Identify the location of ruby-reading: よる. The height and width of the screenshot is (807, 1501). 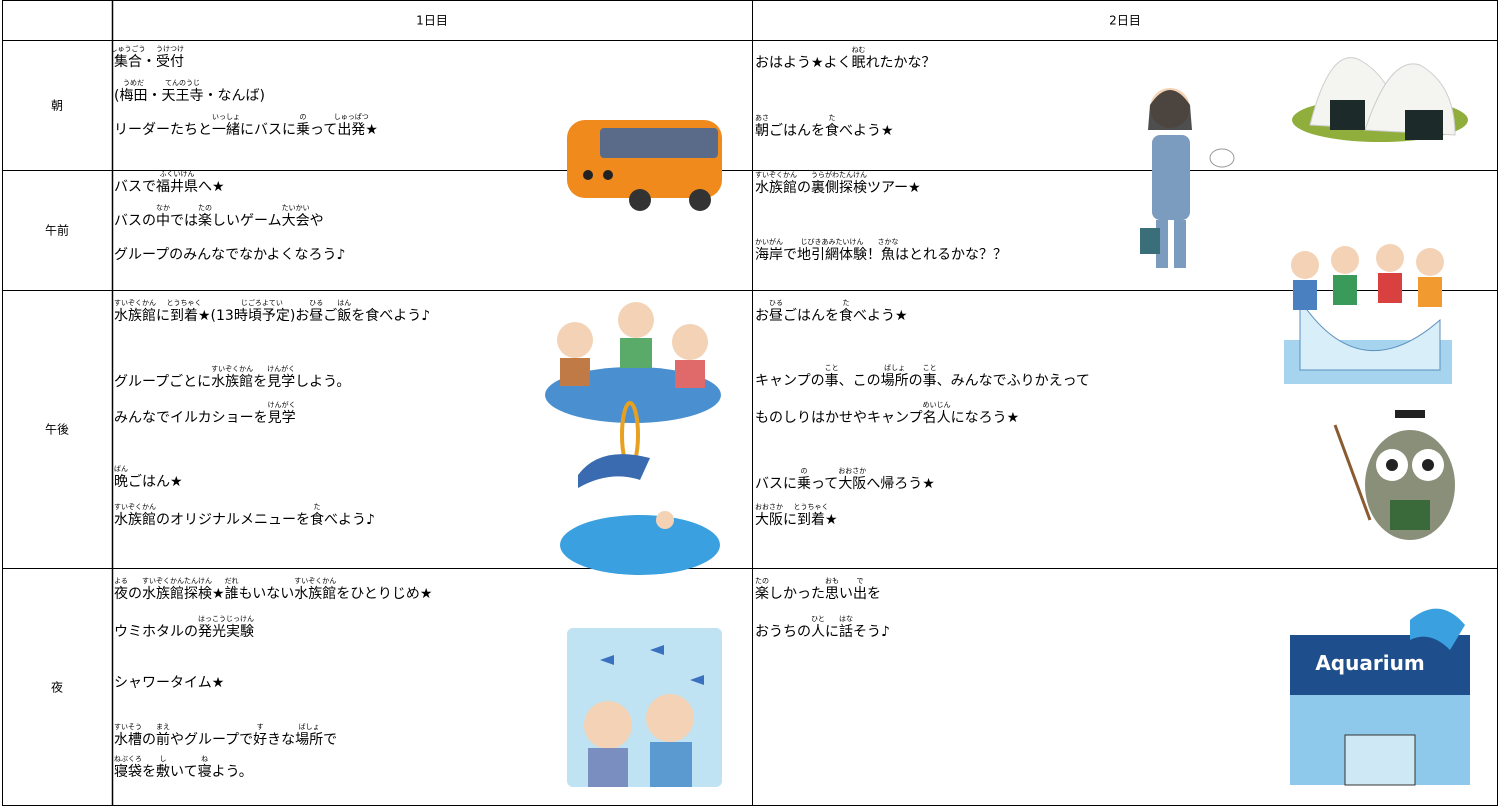
(121, 581).